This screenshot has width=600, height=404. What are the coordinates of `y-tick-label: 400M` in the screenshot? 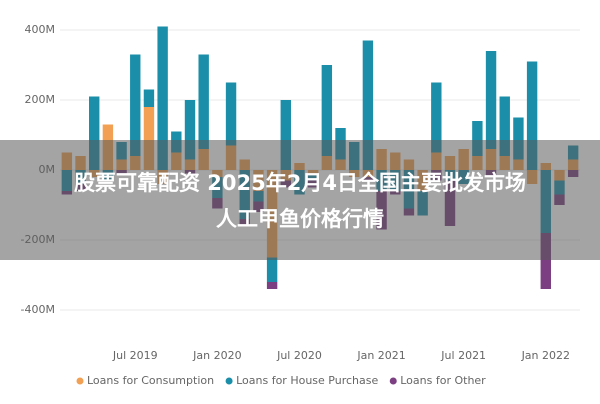 It's located at (40, 29).